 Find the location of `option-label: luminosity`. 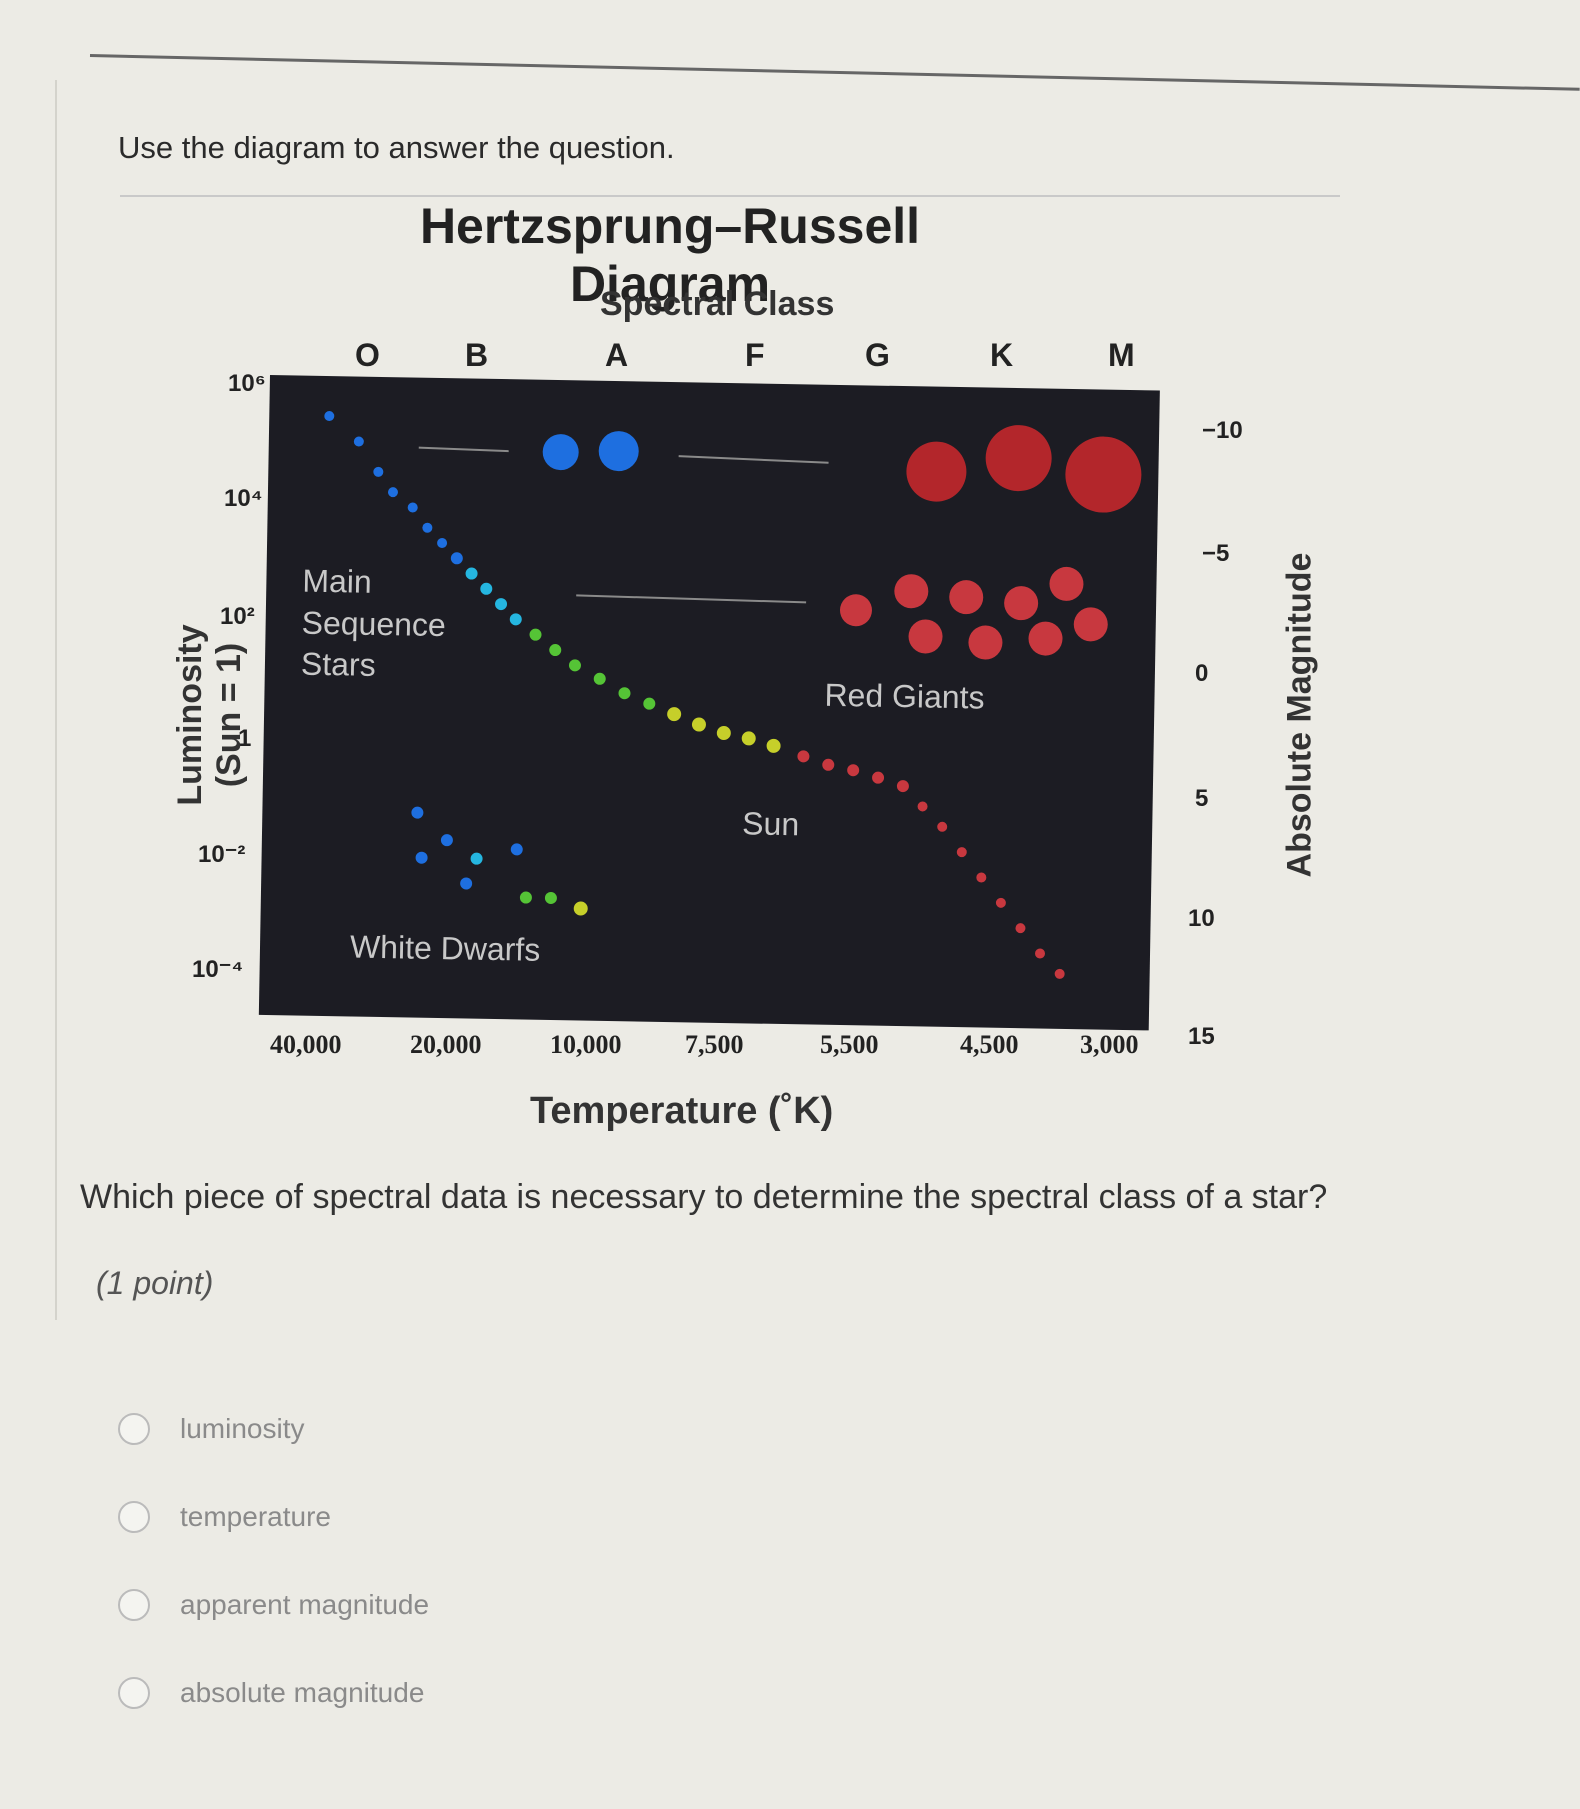

option-label: luminosity is located at coordinates (242, 1428).